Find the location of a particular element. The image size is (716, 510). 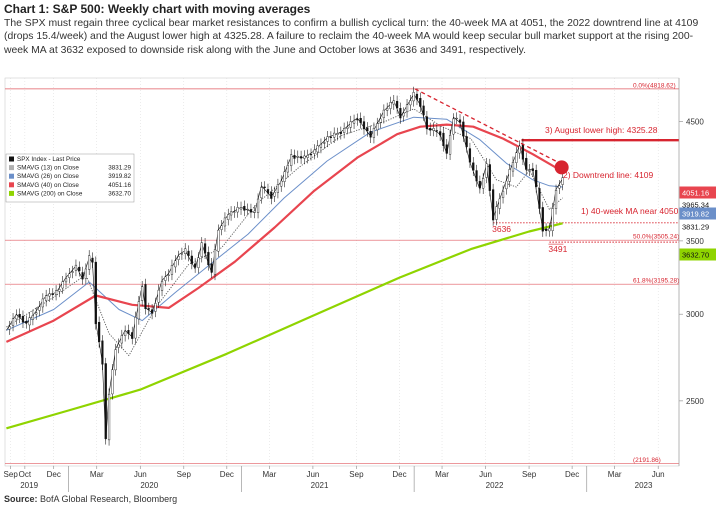

y-tick-label: 4500 is located at coordinates (695, 121).